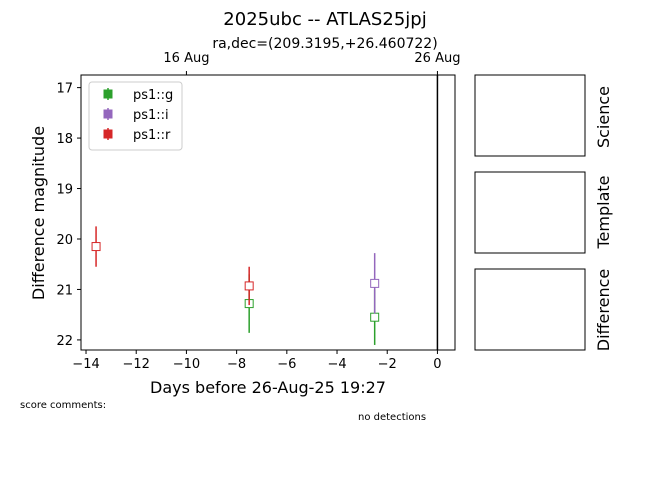  What do you see at coordinates (387, 364) in the screenshot?
I see `x-tick-label: −2` at bounding box center [387, 364].